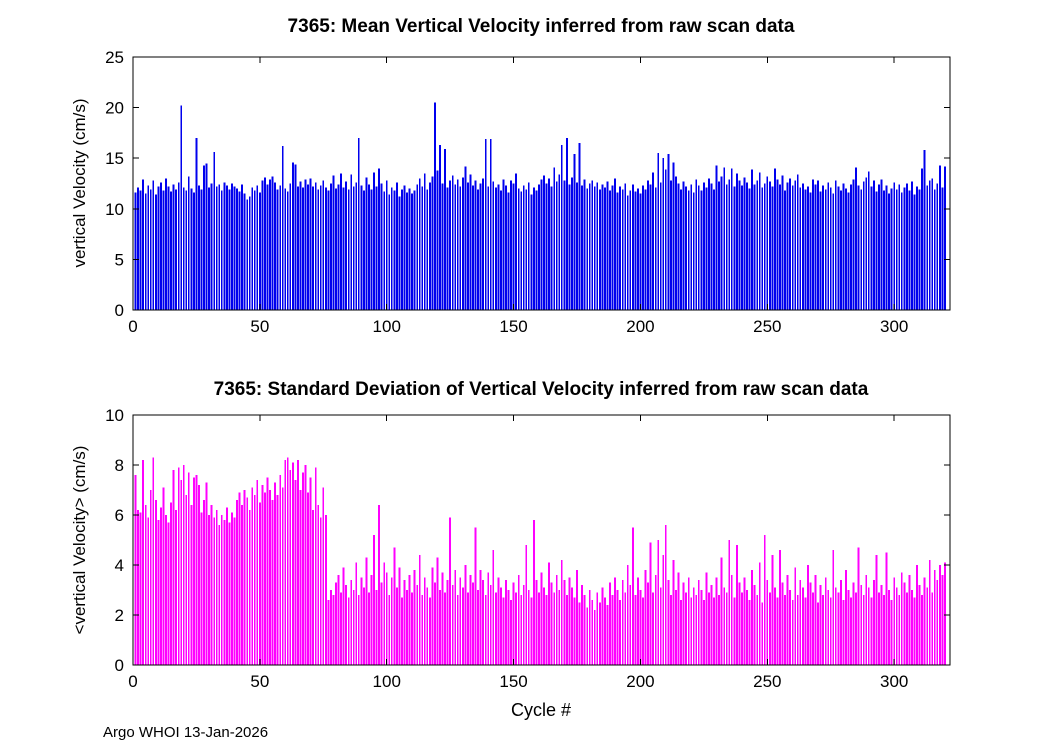  I want to click on svg-text: 6, so click(119, 515).